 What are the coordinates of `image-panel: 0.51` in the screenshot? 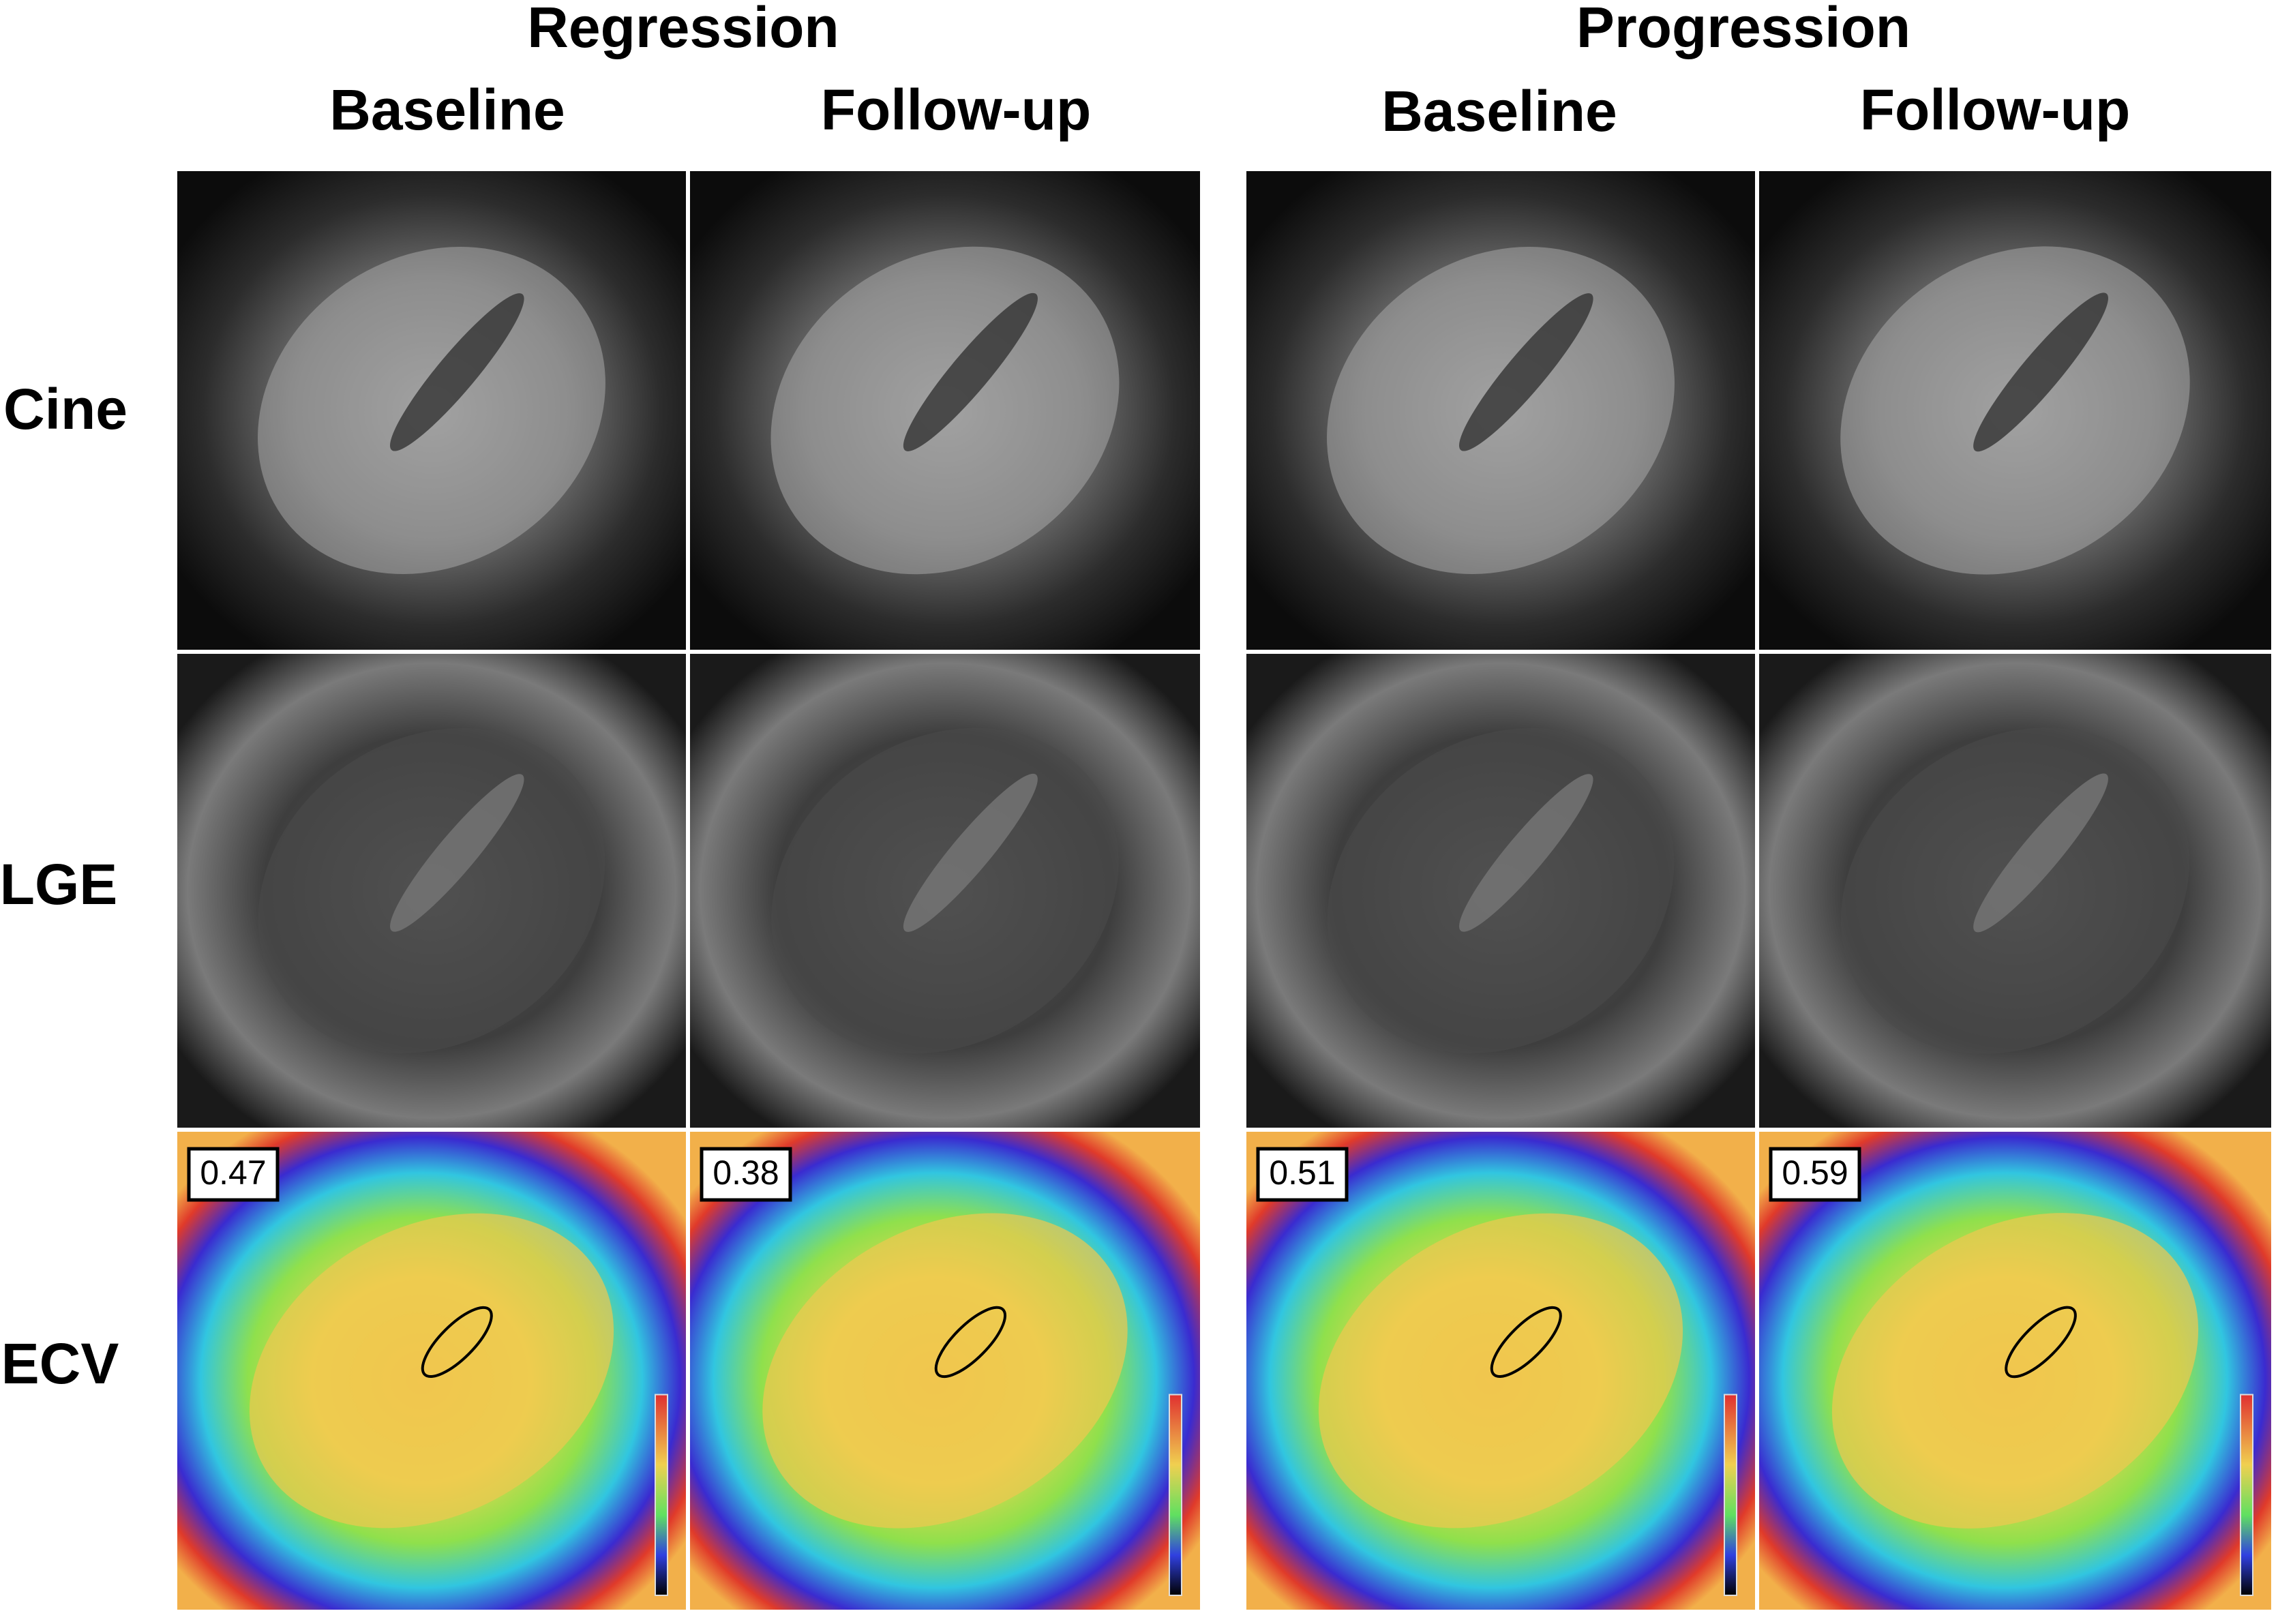 It's located at (1500, 1371).